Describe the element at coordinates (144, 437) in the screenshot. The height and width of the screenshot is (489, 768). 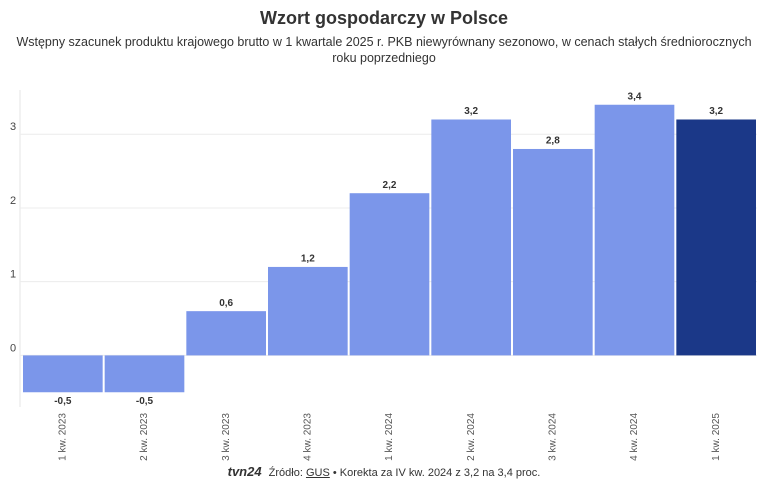
I see `x-tick-label: 2 kw. 2023` at that location.